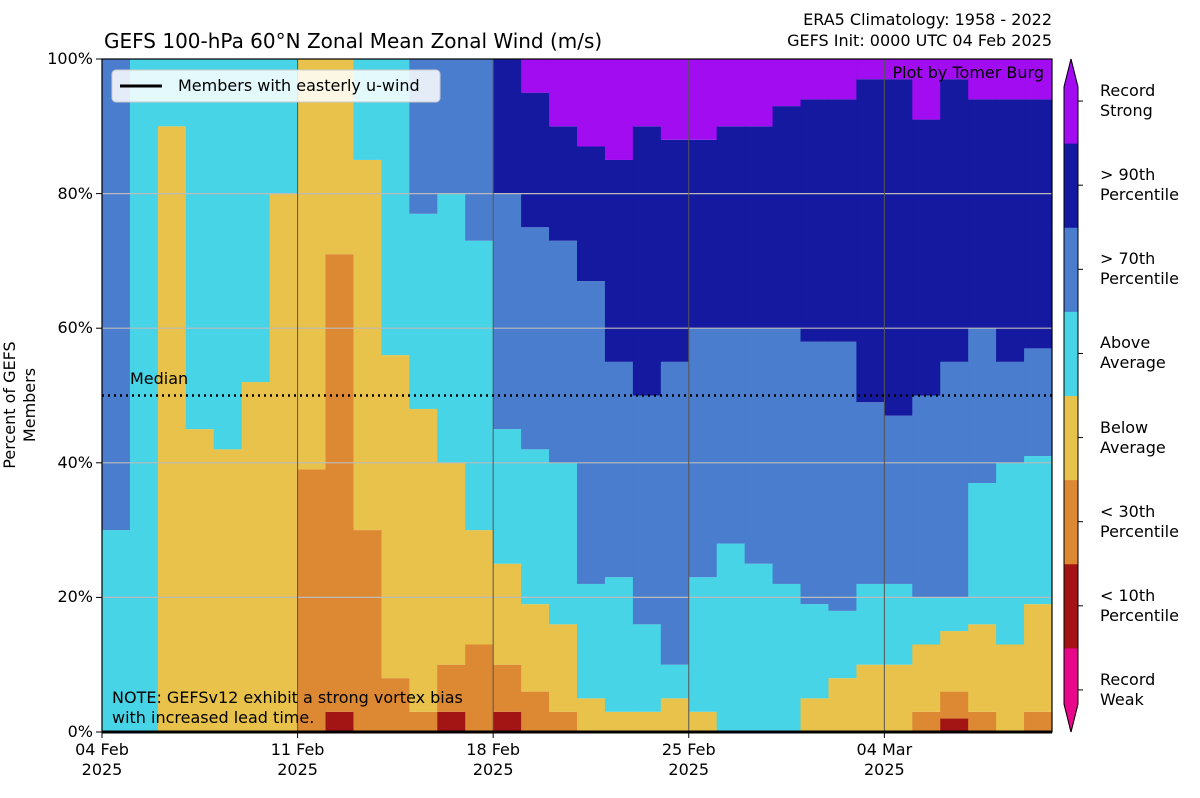  I want to click on y-tick-label: 80%, so click(75, 193).